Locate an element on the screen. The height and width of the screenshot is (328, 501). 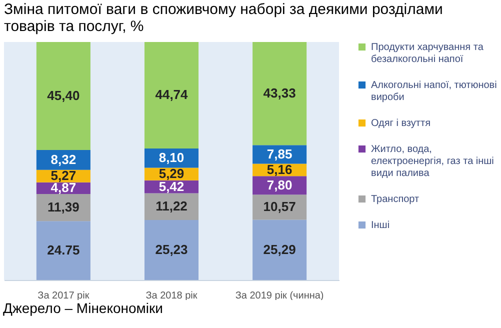
data-label: 5,42 is located at coordinates (171, 186).